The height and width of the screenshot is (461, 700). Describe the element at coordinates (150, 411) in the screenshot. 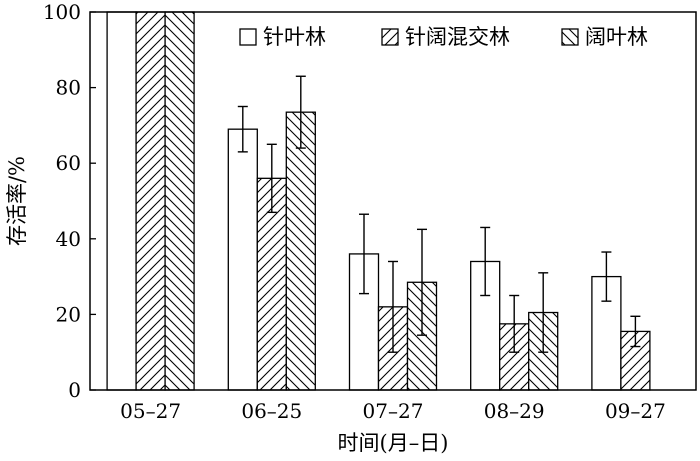

I see `x-tick-label: 05–27` at that location.